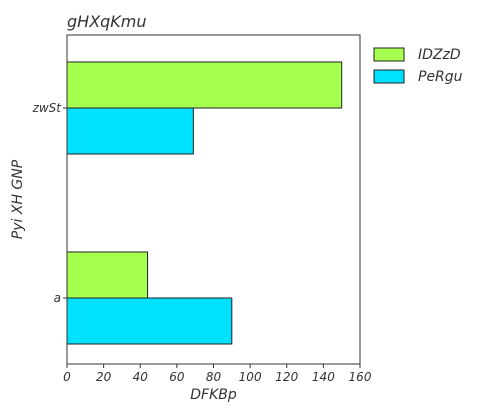  What do you see at coordinates (149, 321) in the screenshot?
I see `bar-PeRgu-a` at bounding box center [149, 321].